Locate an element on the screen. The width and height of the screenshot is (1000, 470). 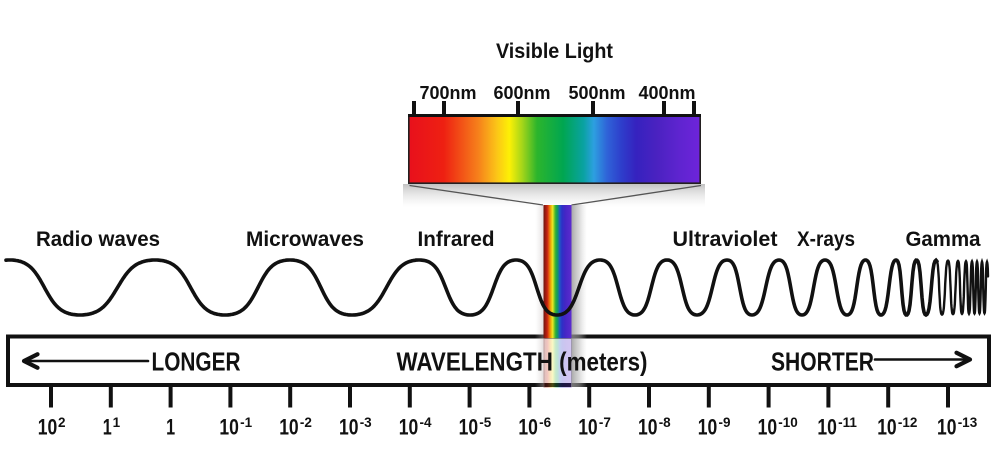
svg-text: -12 is located at coordinates (908, 422).